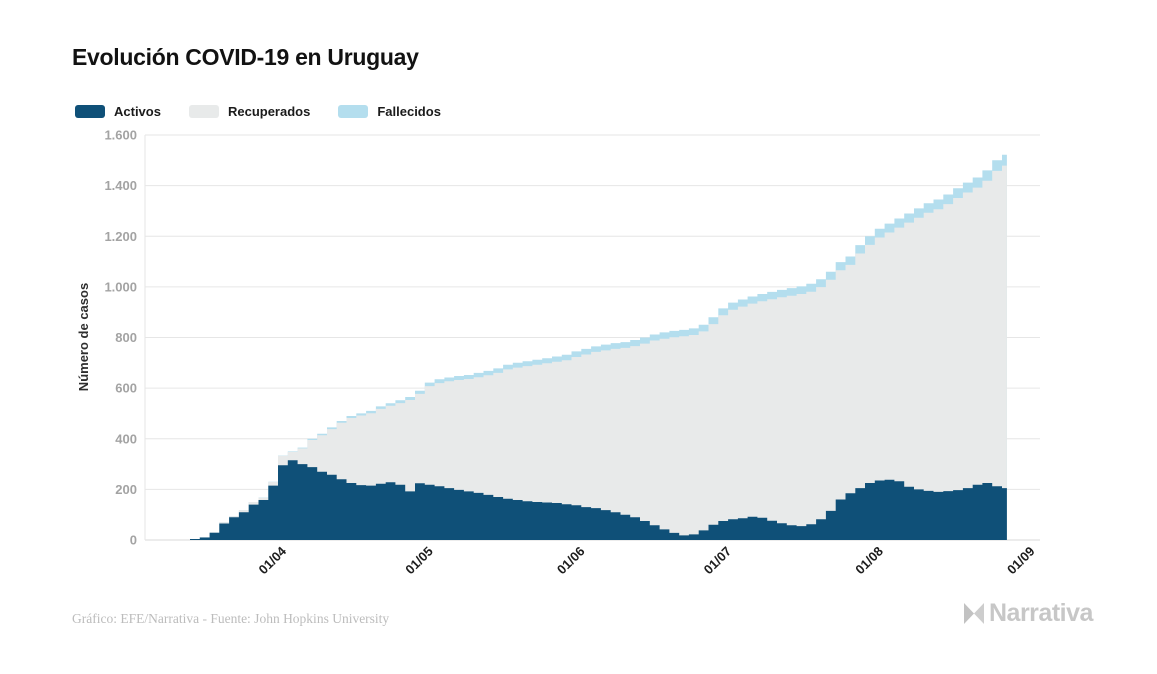  I want to click on legend-swatch-activos, so click(90, 111).